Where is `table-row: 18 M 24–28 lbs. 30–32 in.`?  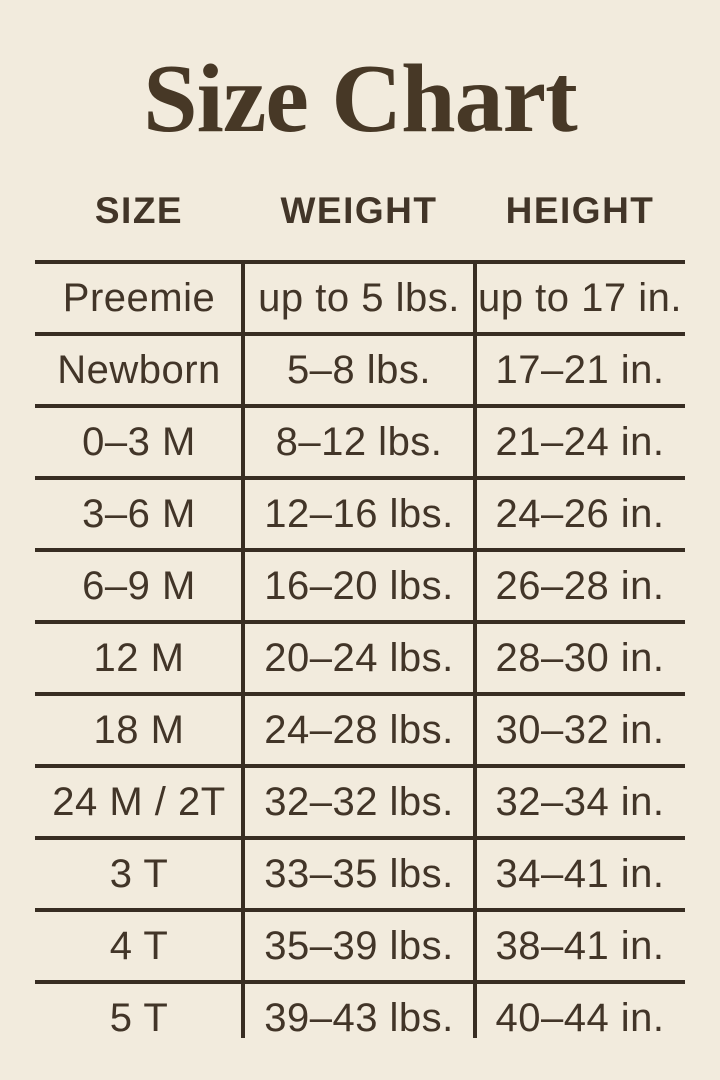 table-row: 18 M 24–28 lbs. 30–32 in. is located at coordinates (360, 728).